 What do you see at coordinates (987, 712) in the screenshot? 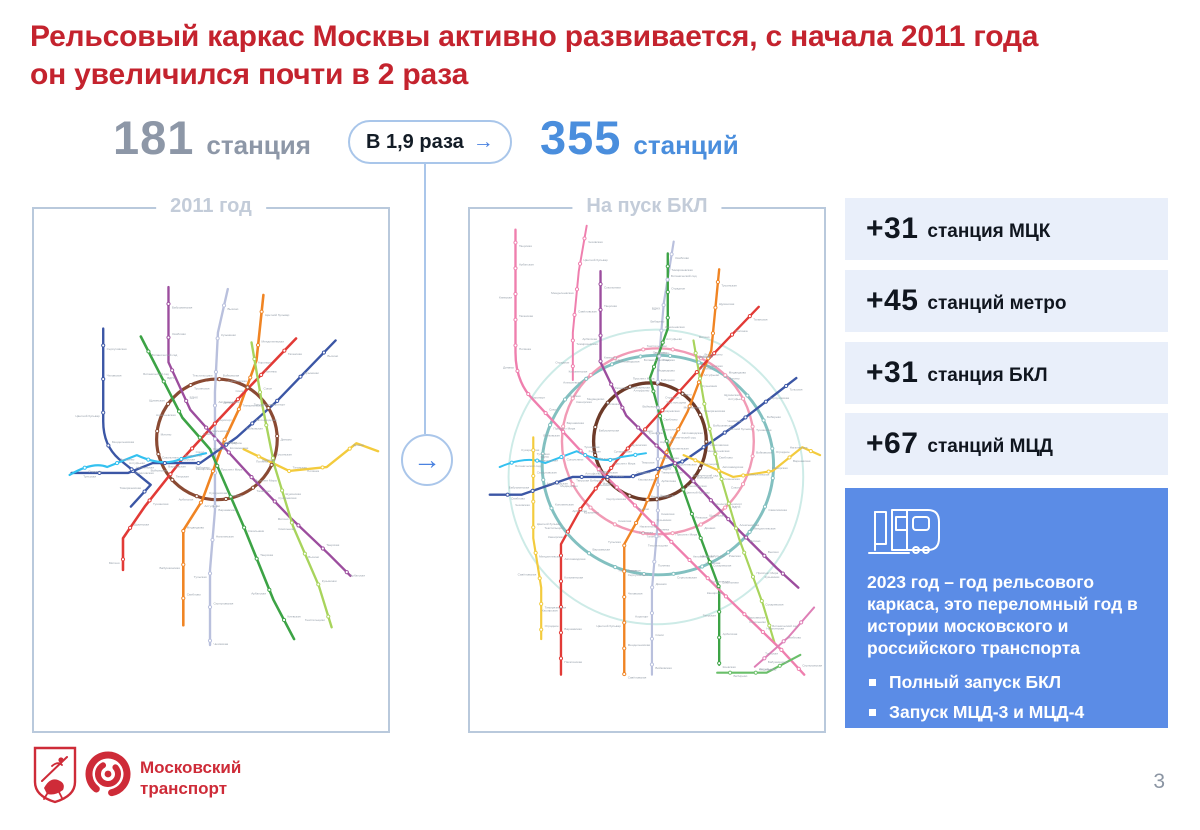
I see `bullet-text: Запуск МЦД-3 и МЦД-4` at bounding box center [987, 712].